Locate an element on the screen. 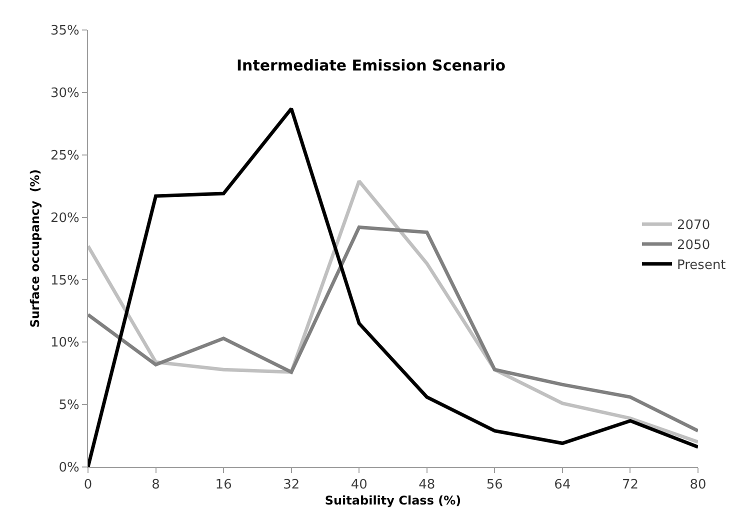 The width and height of the screenshot is (742, 520). x-tick-label: 64 is located at coordinates (562, 485).